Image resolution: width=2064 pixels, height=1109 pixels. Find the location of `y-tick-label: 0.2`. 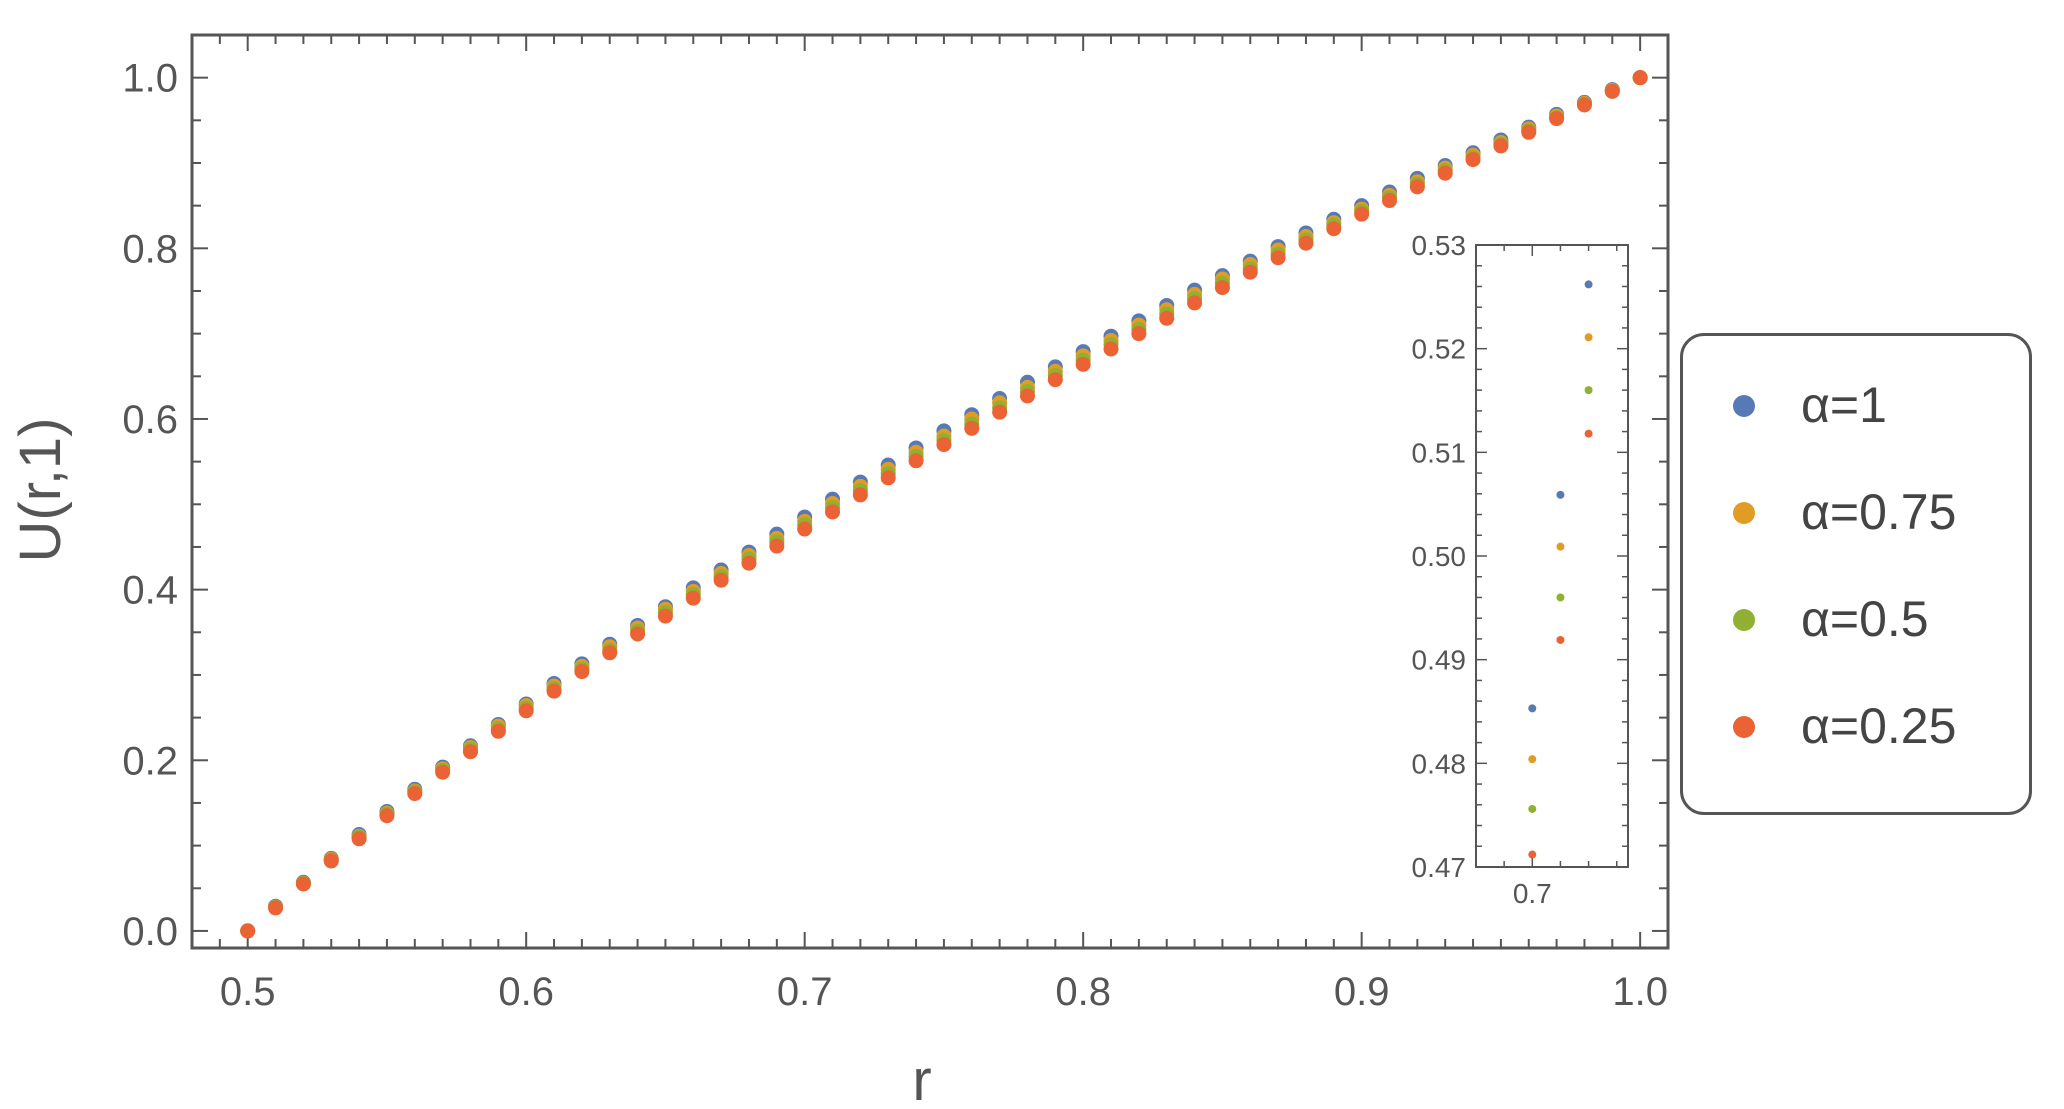

y-tick-label: 0.2 is located at coordinates (150, 761).